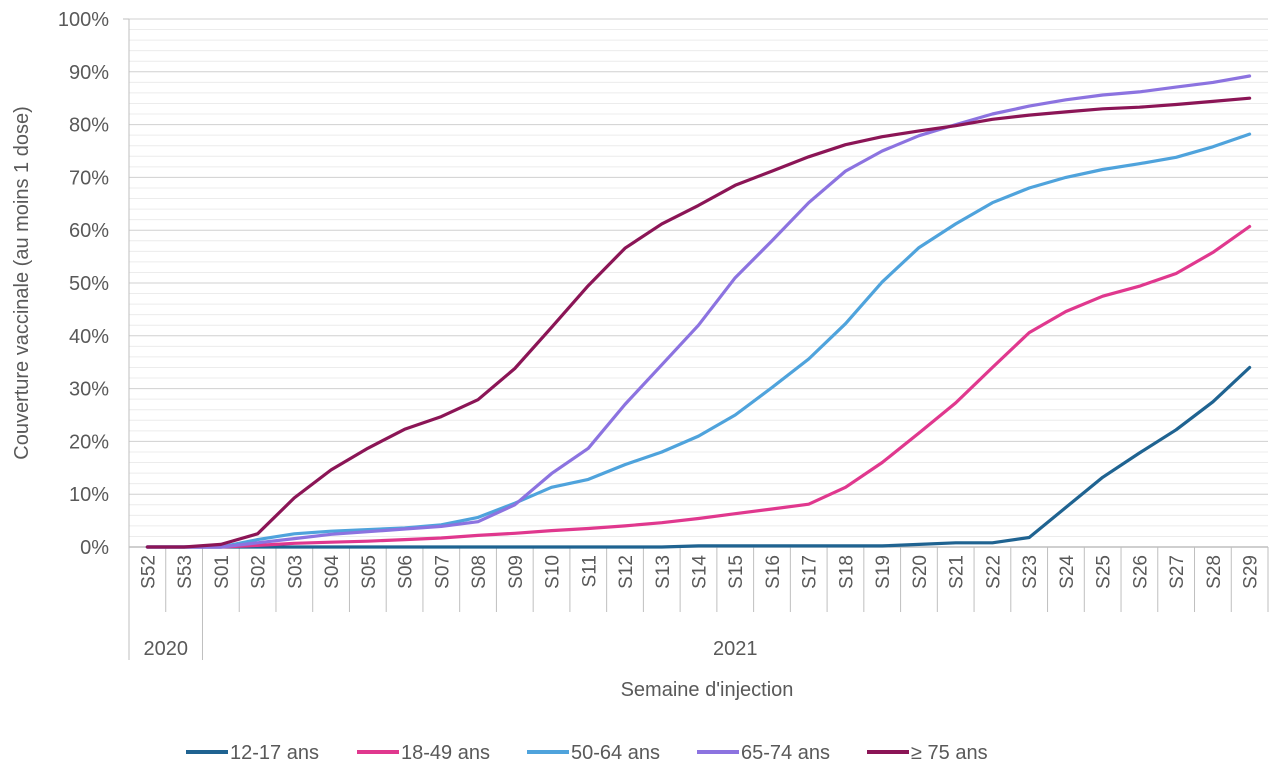  Describe the element at coordinates (785, 753) in the screenshot. I see `legend-label: 65-74 ans` at that location.